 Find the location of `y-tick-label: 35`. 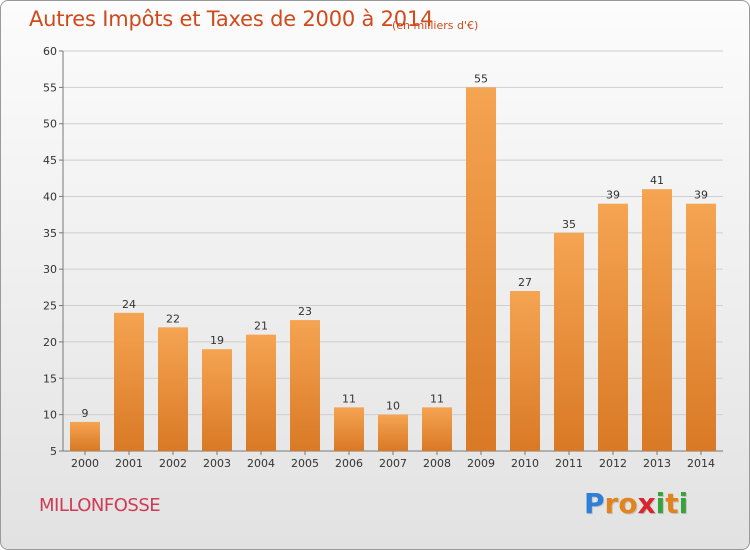

y-tick-label: 35 is located at coordinates (50, 233).